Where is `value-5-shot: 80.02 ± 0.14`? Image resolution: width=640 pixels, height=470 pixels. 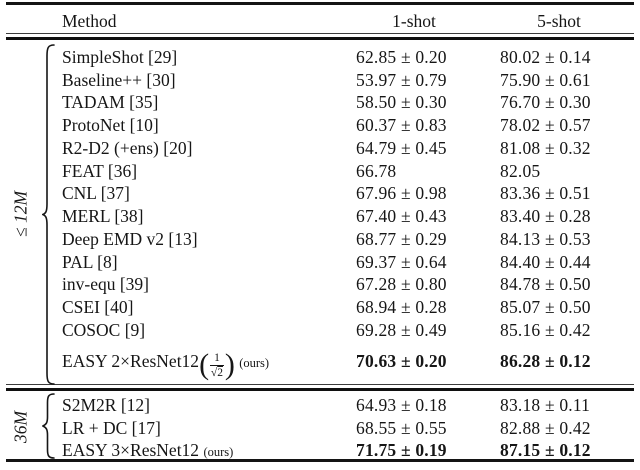 value-5-shot: 80.02 ± 0.14 is located at coordinates (545, 57).